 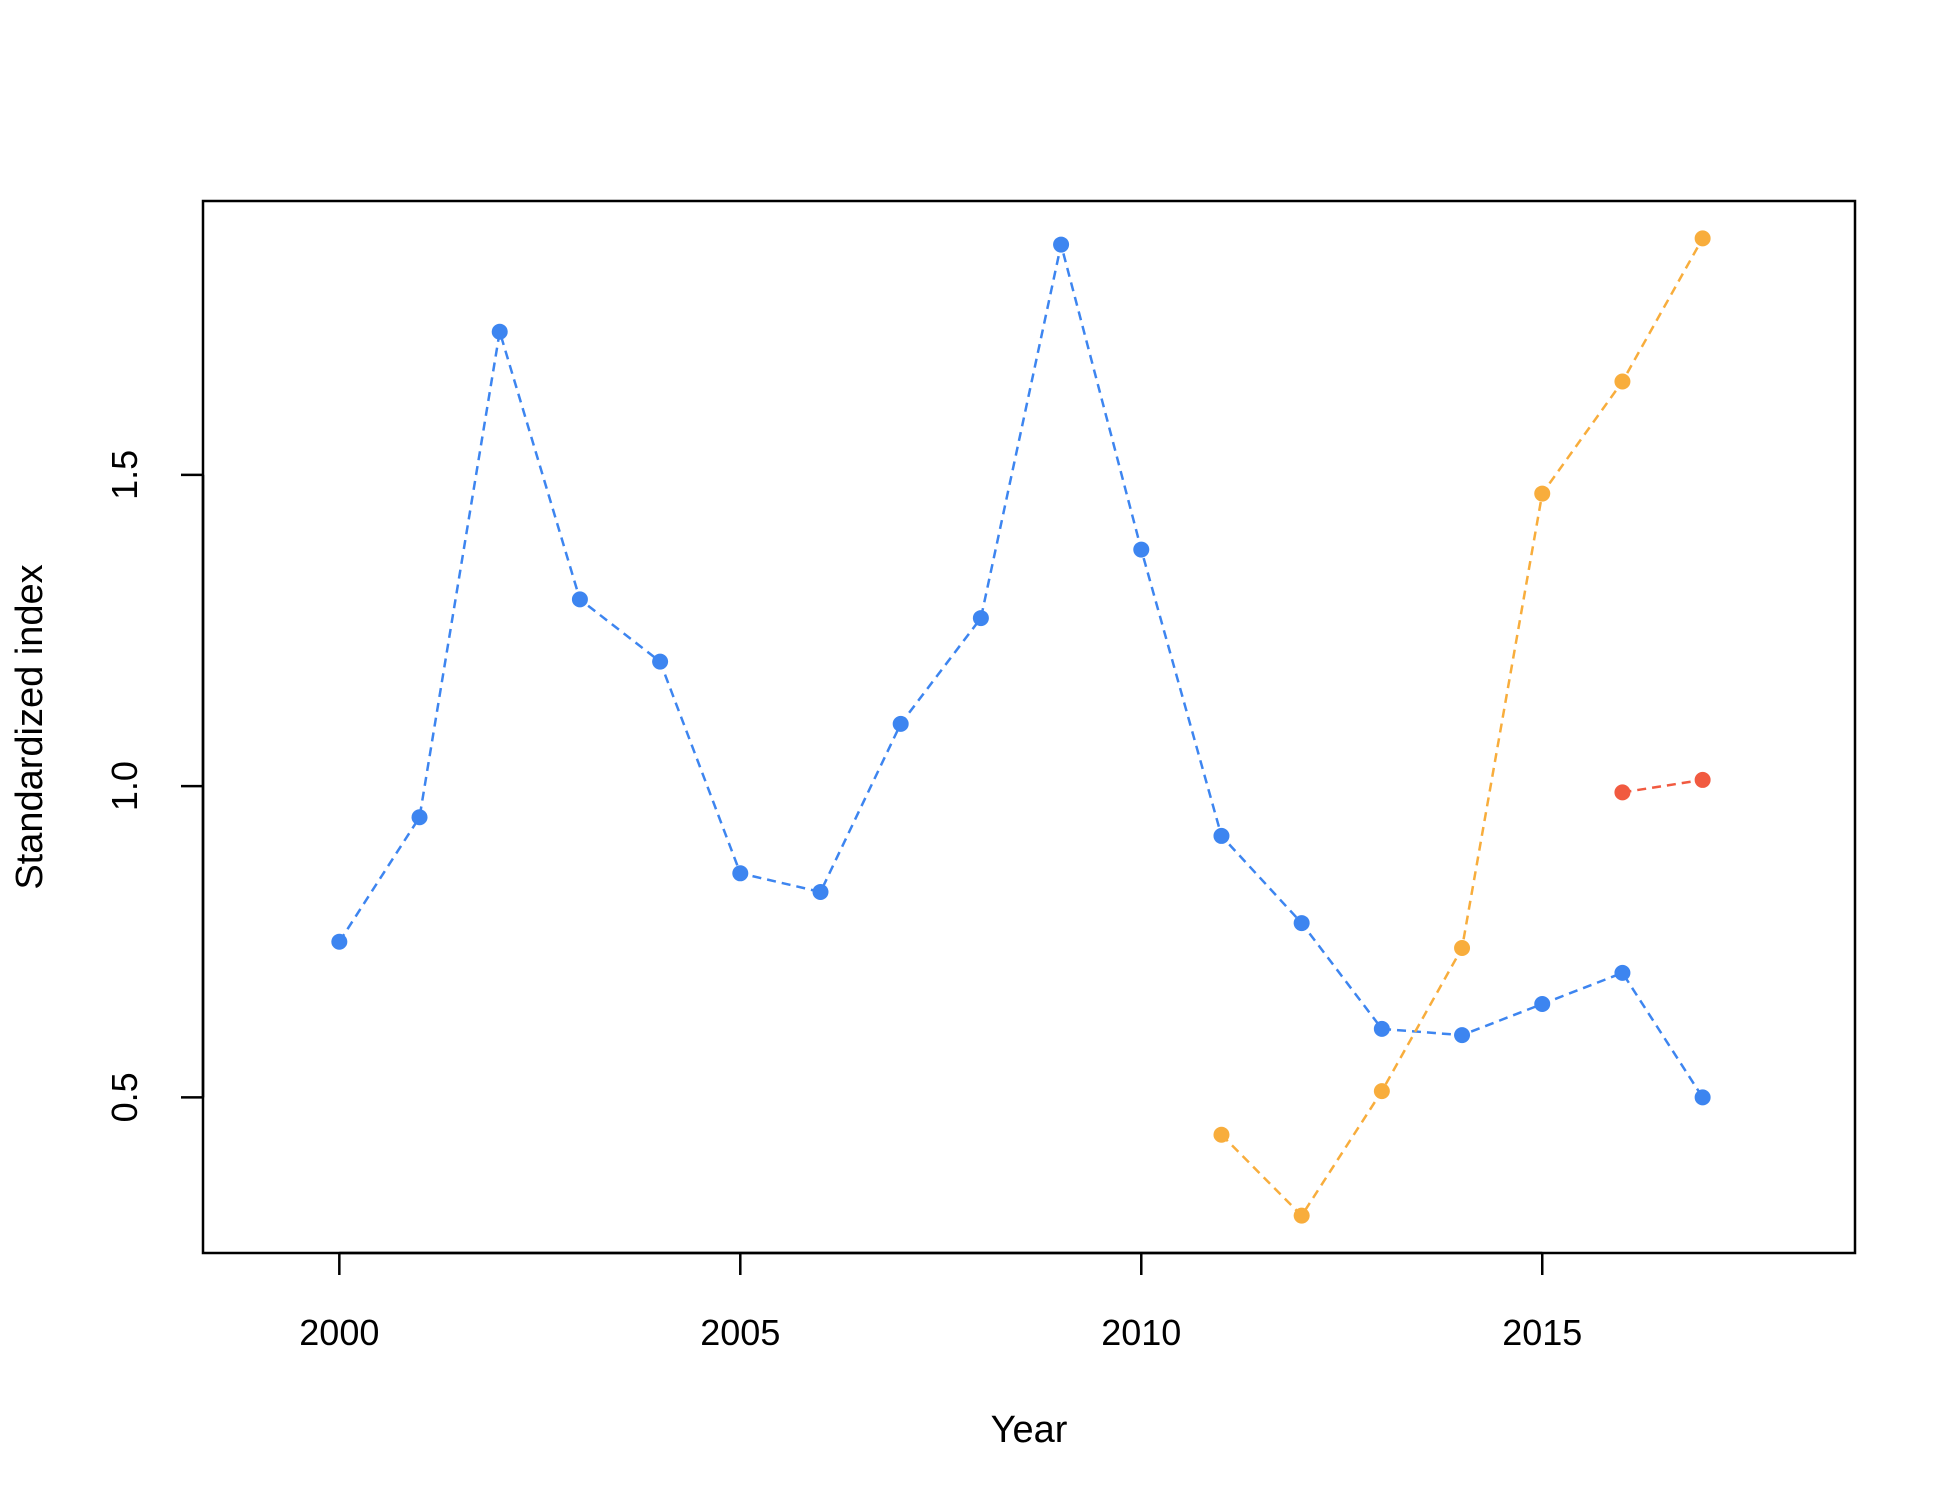 I want to click on x-tick-label: 2010, so click(x=1141, y=1332).